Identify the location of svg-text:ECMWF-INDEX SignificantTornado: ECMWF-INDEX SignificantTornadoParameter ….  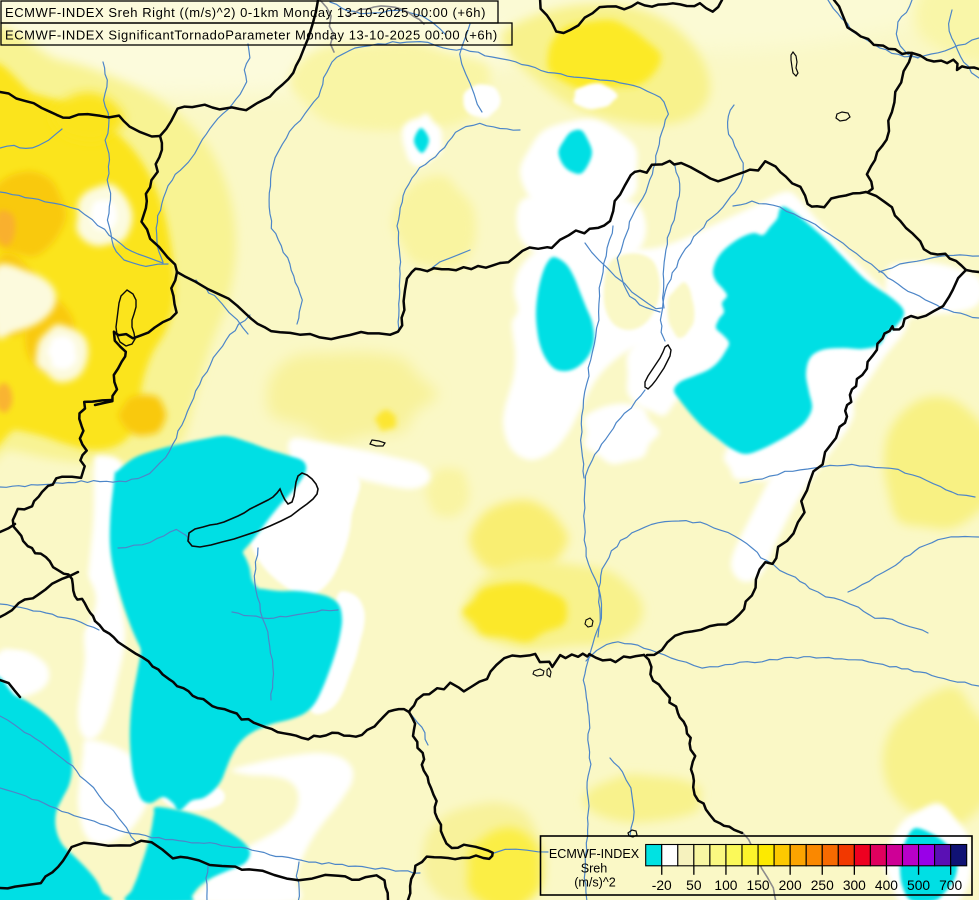
(251, 35).